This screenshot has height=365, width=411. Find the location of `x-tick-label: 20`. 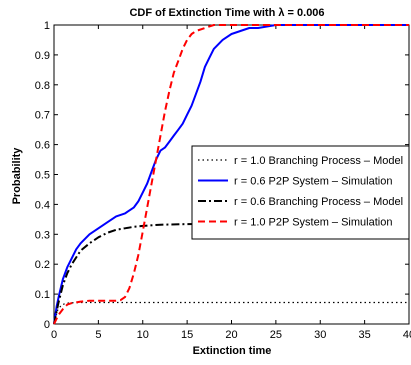

x-tick-label: 20 is located at coordinates (231, 335).